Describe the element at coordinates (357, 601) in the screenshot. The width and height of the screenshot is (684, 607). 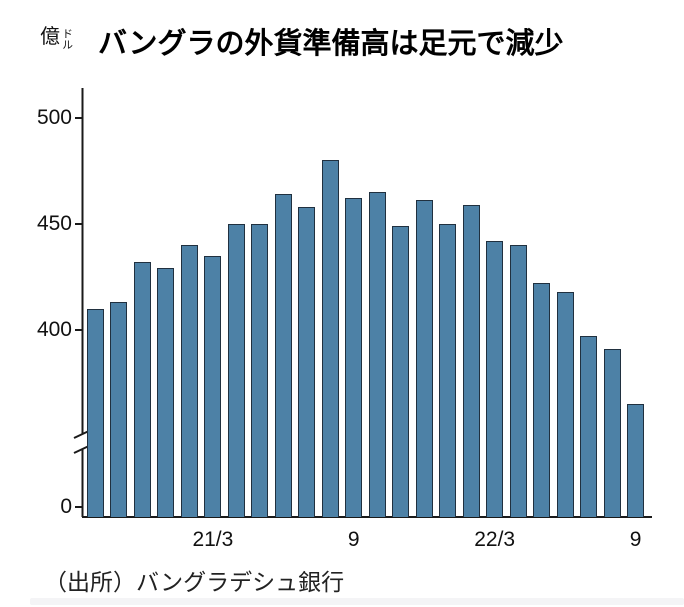
I see `bottom-divider-bar` at that location.